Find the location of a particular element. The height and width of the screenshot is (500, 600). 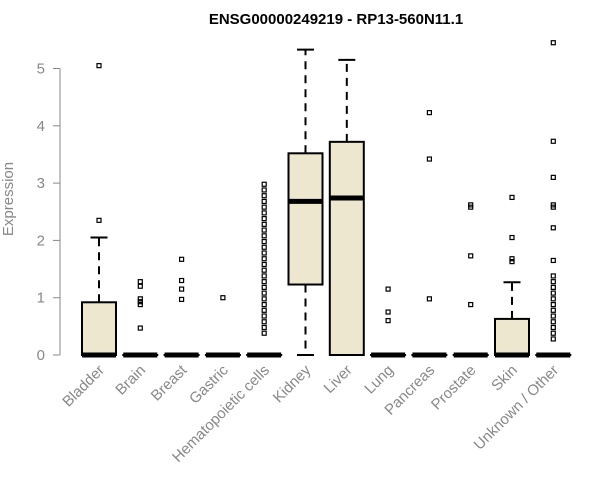

x-tick-label: Skin is located at coordinates (504, 378).